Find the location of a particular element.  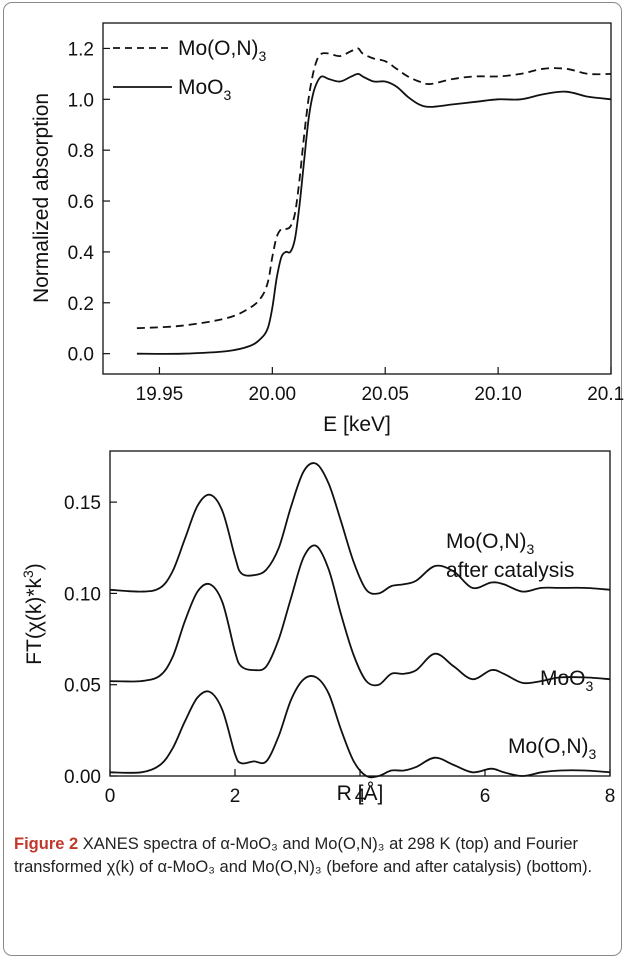

ft-y-tick-label: 0.10 is located at coordinates (82, 594).